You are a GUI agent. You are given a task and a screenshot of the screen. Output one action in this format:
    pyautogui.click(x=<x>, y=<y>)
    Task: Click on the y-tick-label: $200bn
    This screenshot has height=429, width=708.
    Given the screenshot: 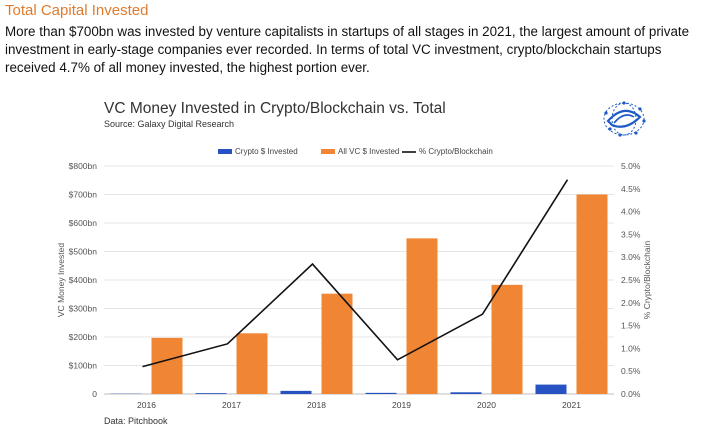 What is the action you would take?
    pyautogui.click(x=83, y=337)
    